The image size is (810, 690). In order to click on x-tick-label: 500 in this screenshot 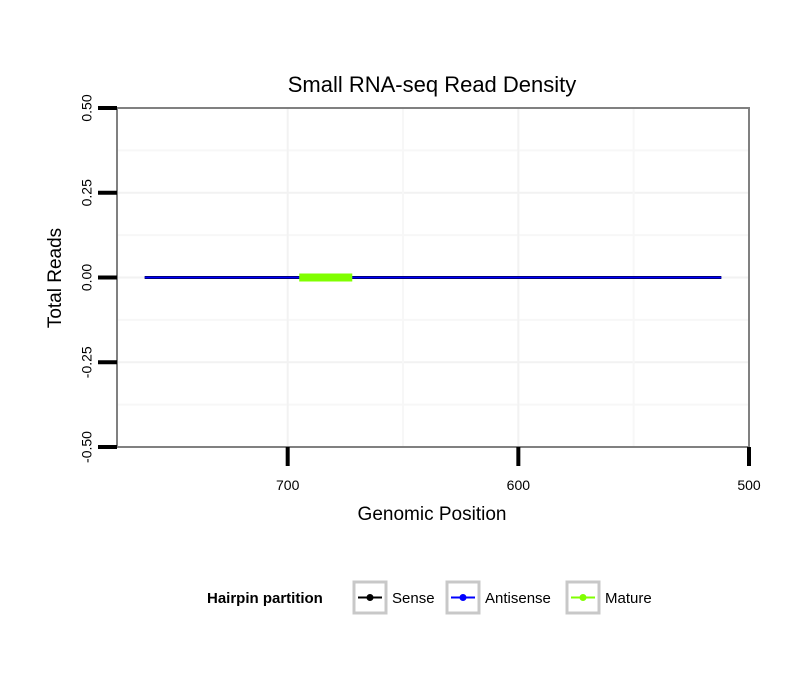, I will do `click(749, 485)`.